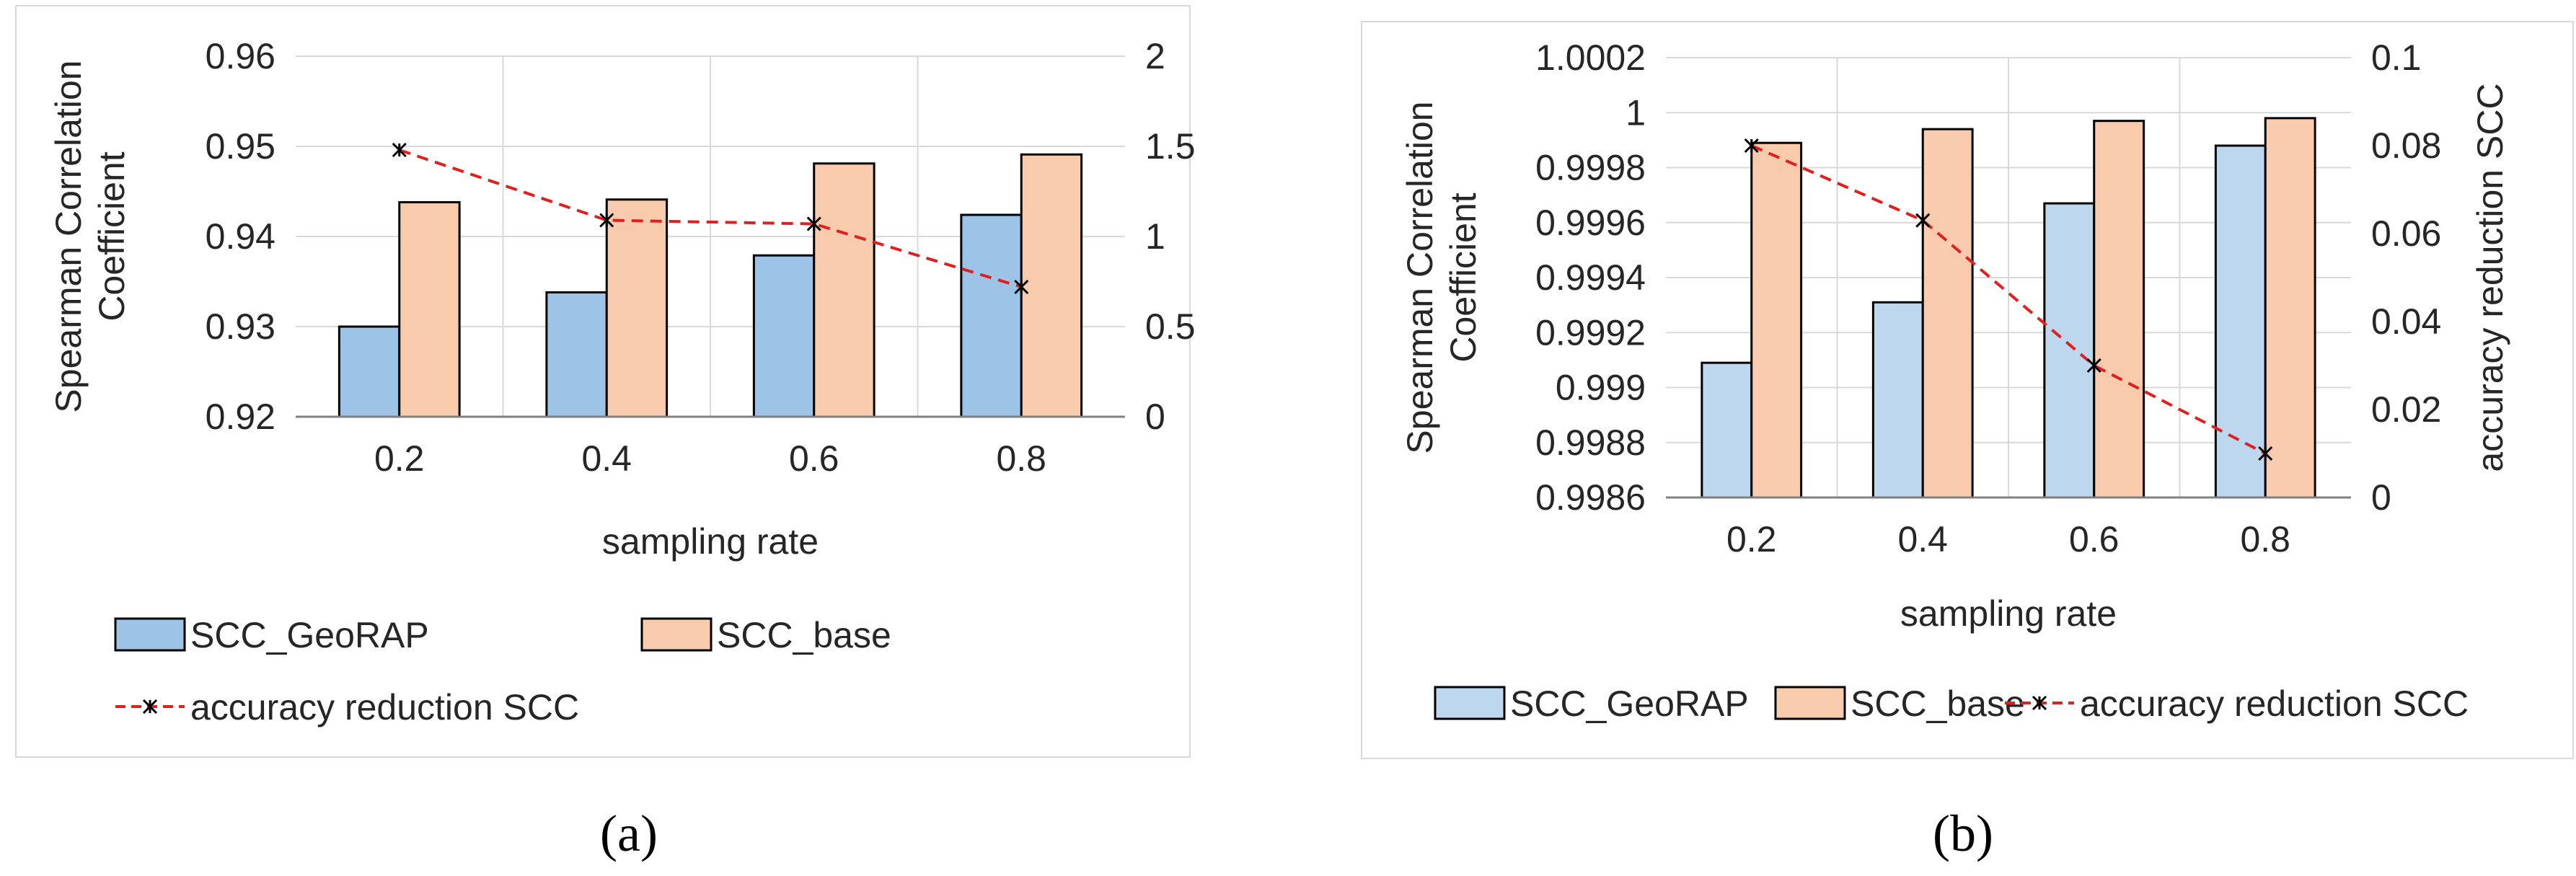  I want to click on chart-b-y2-tick-label: 0.02, so click(2406, 410).